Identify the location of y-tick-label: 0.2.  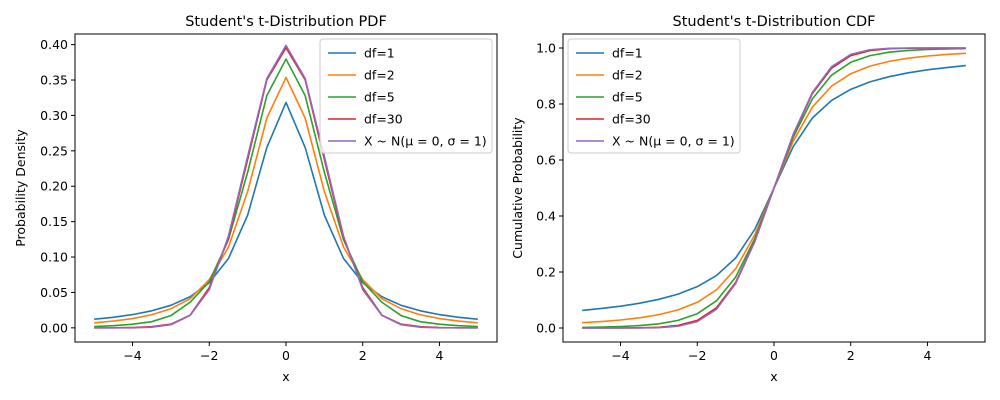
(546, 272).